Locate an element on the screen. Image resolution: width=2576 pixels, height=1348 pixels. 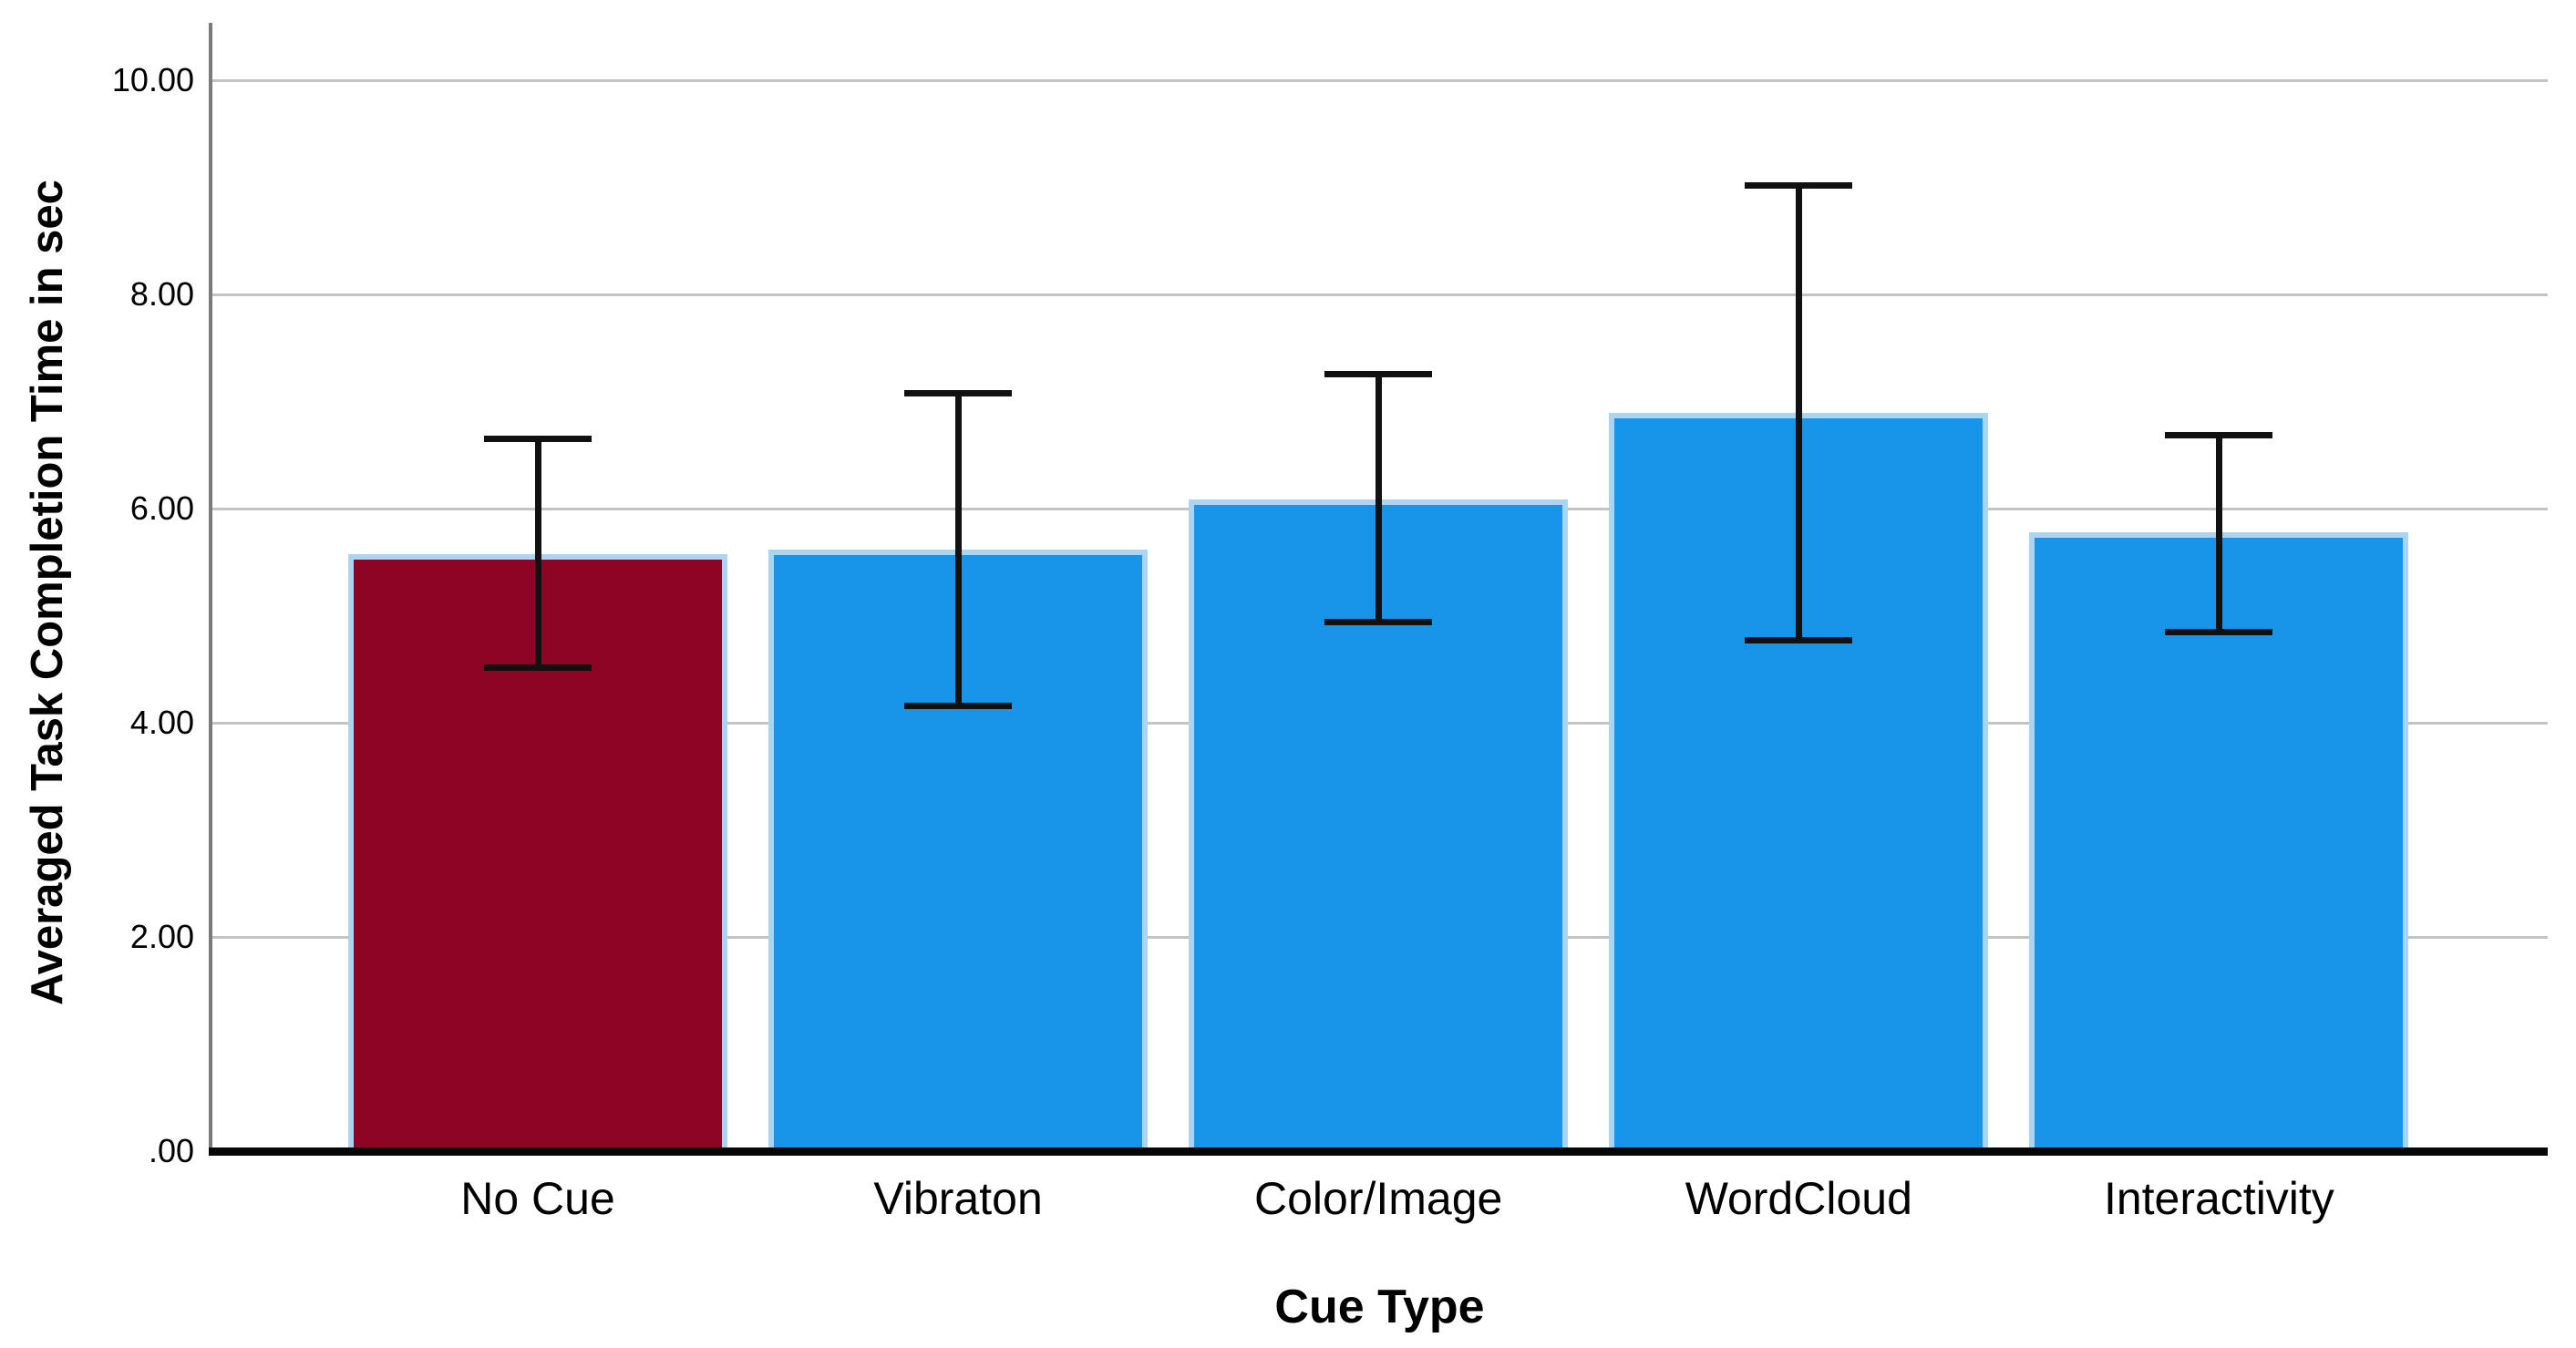
y-tick-label: 8.00 is located at coordinates (161, 295).